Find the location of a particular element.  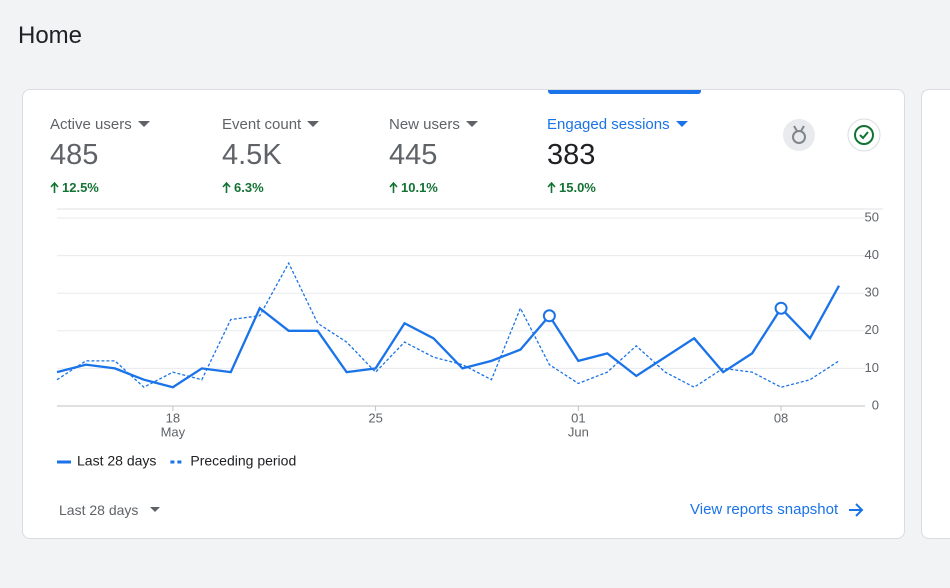

metric-value: 4.5K is located at coordinates (252, 155).